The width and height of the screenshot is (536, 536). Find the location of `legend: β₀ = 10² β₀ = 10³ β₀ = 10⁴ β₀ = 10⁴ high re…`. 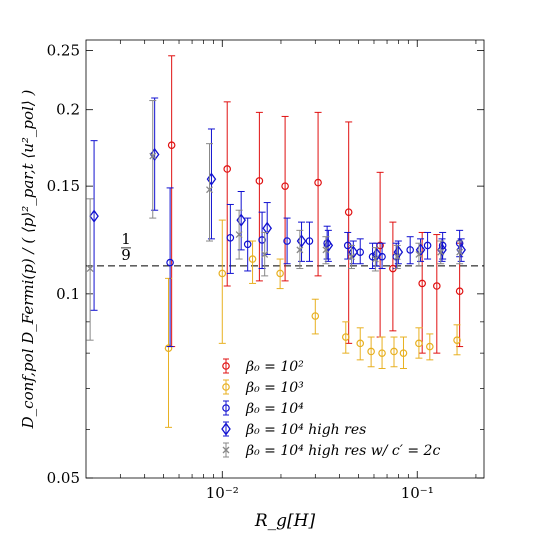

legend: β₀ = 10² β₀ = 10³ β₀ = 10⁴ β₀ = 10⁴ high re… is located at coordinates (330, 408).